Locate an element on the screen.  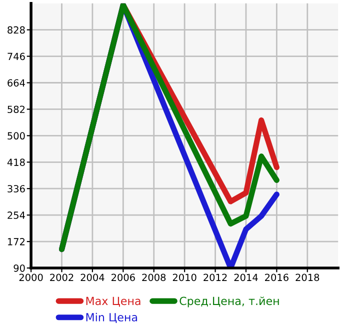
y-tick-label: 664 is located at coordinates (16, 83).